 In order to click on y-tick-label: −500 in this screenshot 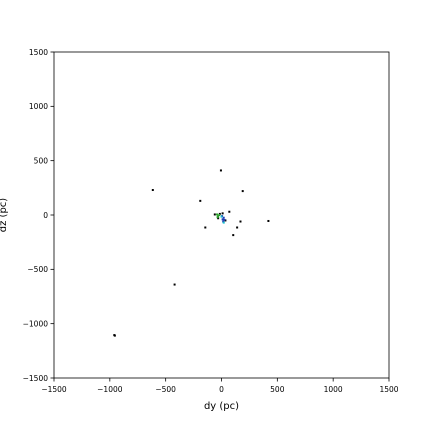, I will do `click(37, 269)`.